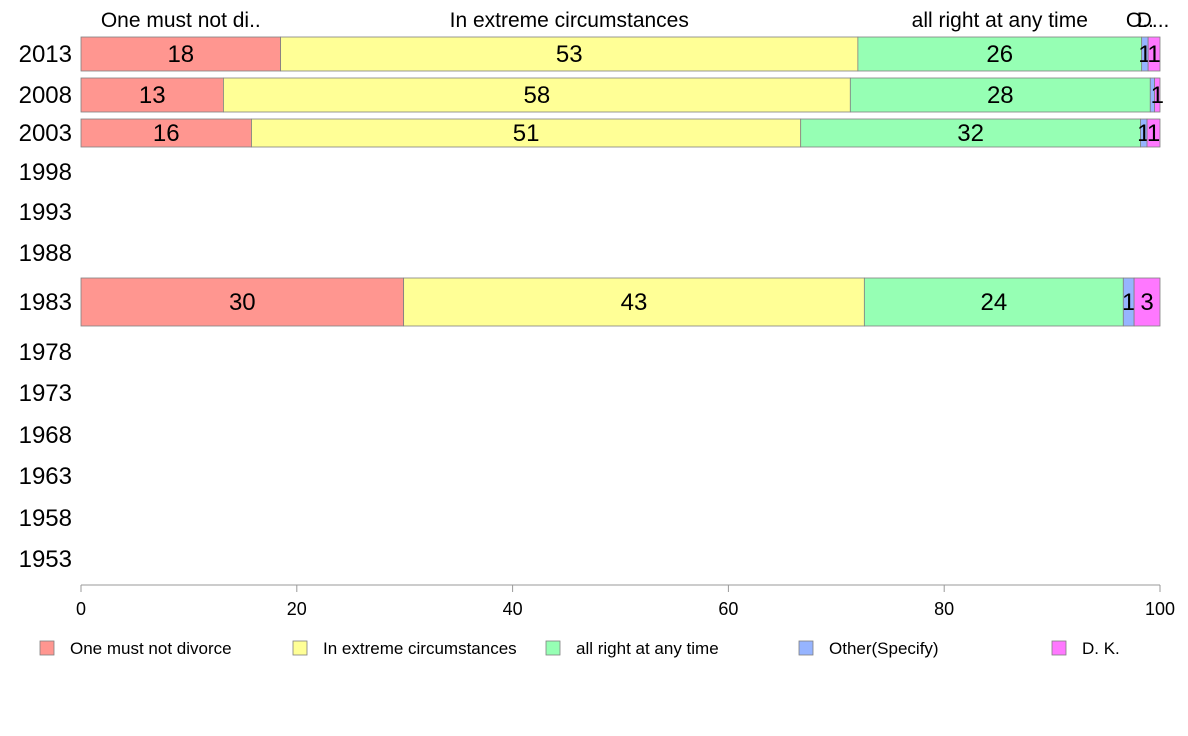  I want to click on data-label: 30, so click(242, 302).